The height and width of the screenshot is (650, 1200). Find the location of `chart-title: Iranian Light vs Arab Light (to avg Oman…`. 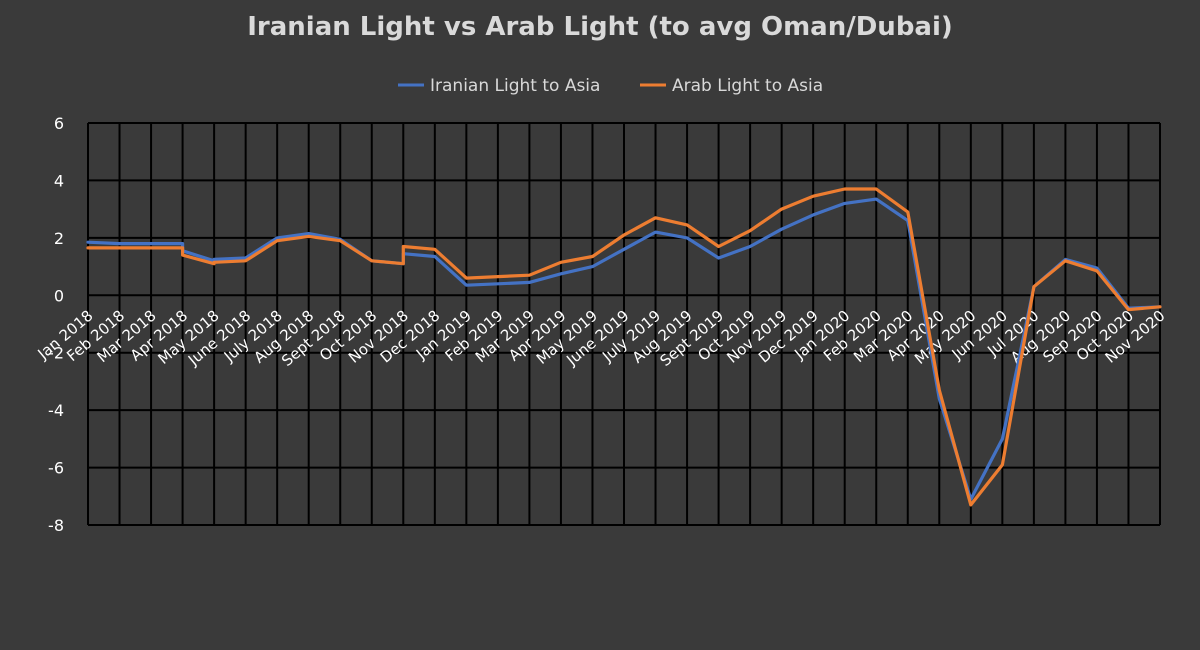

chart-title: Iranian Light vs Arab Light (to avg Oman… is located at coordinates (600, 27).